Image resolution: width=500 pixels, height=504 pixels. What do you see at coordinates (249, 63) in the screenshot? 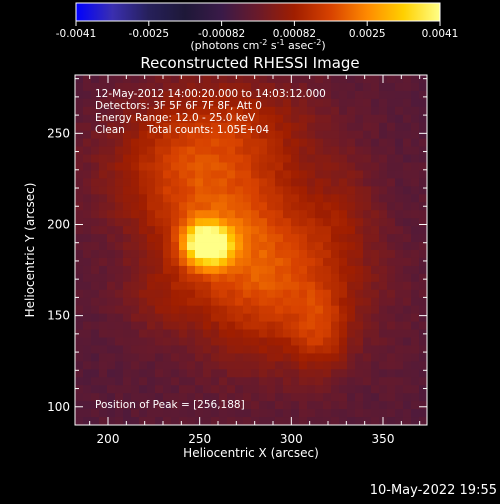
I see `chart-title: Reconstructed RHESSI Image` at bounding box center [249, 63].